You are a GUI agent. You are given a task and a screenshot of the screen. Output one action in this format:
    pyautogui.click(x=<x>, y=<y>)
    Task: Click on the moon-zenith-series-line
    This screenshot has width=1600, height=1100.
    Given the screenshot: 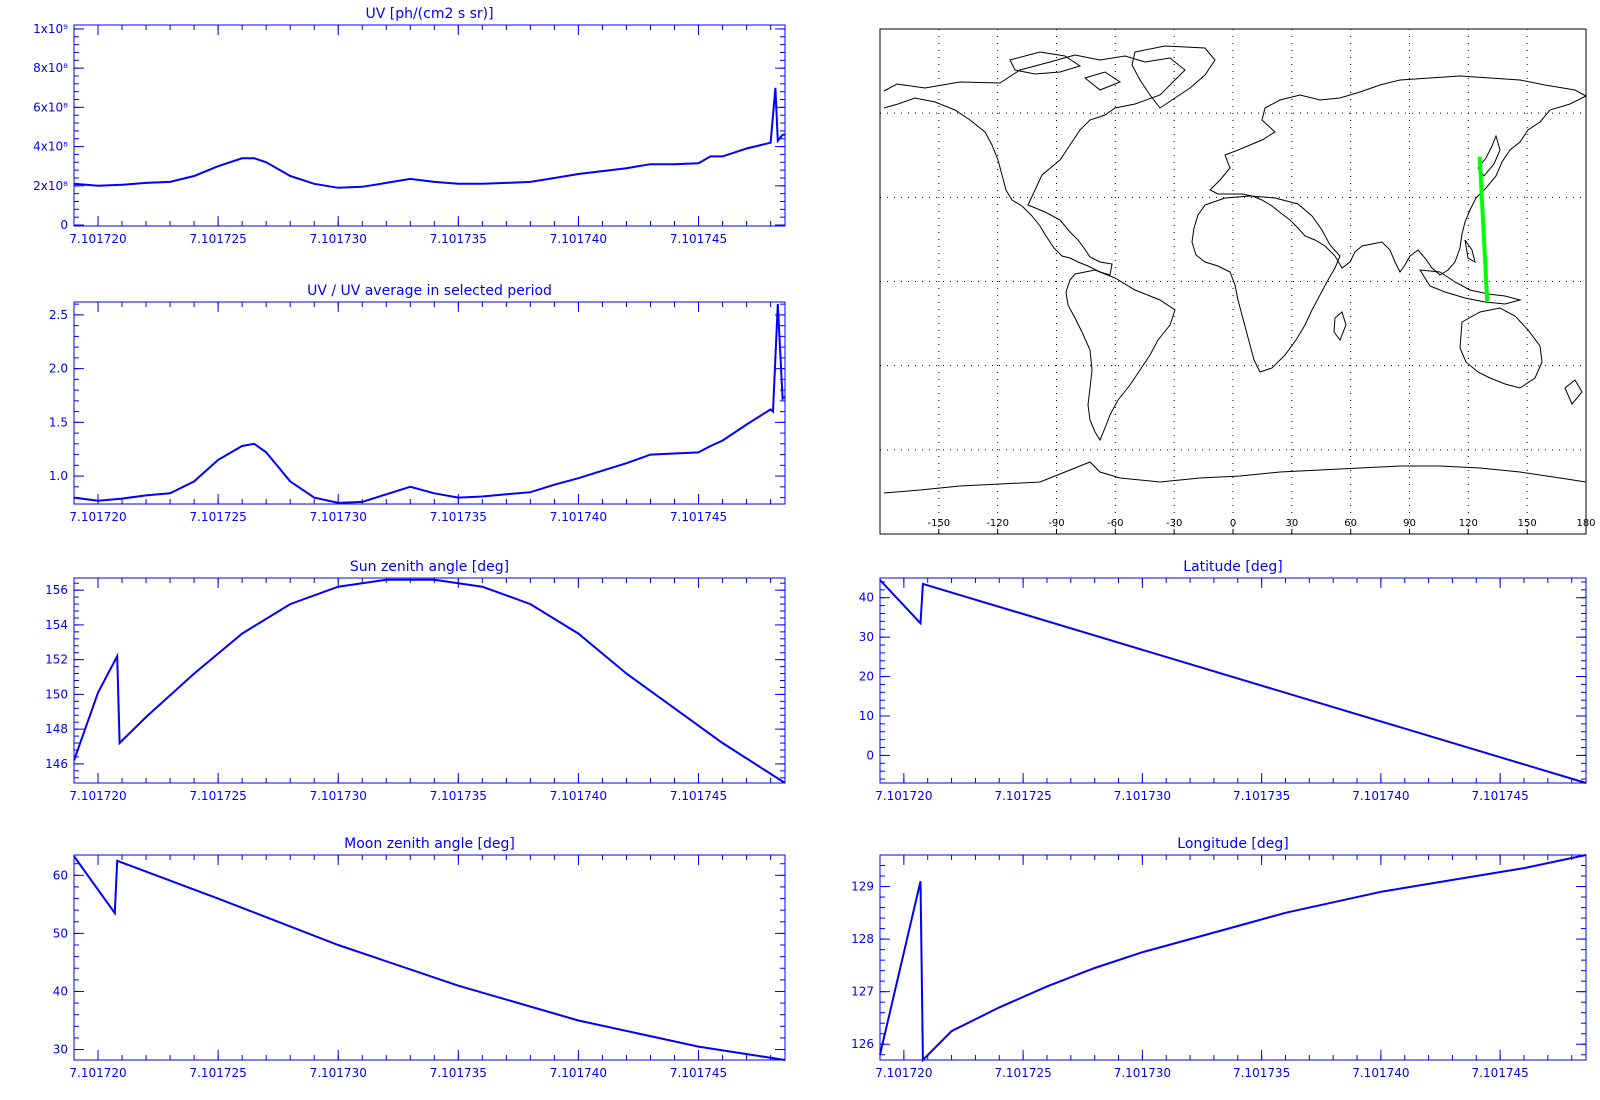 What is the action you would take?
    pyautogui.click(x=429, y=958)
    